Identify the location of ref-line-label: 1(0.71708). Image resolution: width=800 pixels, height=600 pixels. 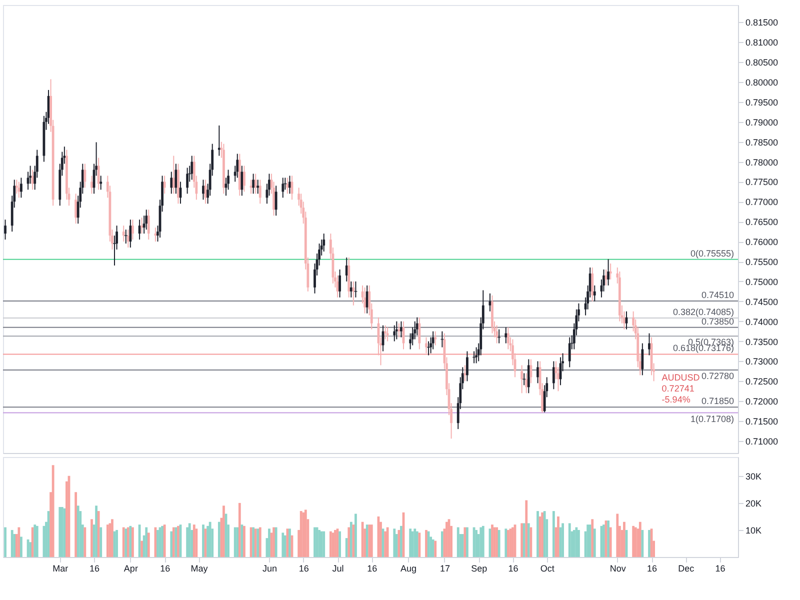
(712, 419).